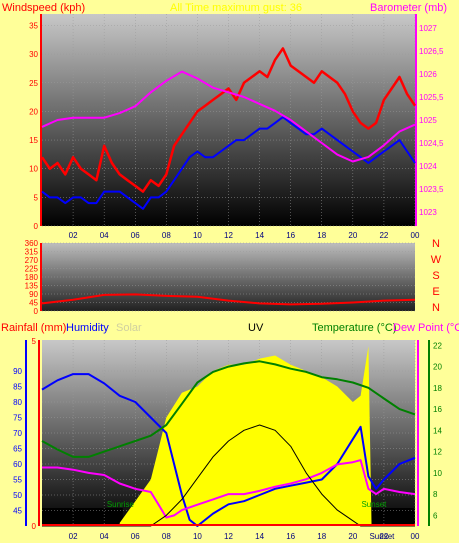 Image resolution: width=459 pixels, height=543 pixels. What do you see at coordinates (32, 260) in the screenshot?
I see `direction-tick-label: 270` at bounding box center [32, 260].